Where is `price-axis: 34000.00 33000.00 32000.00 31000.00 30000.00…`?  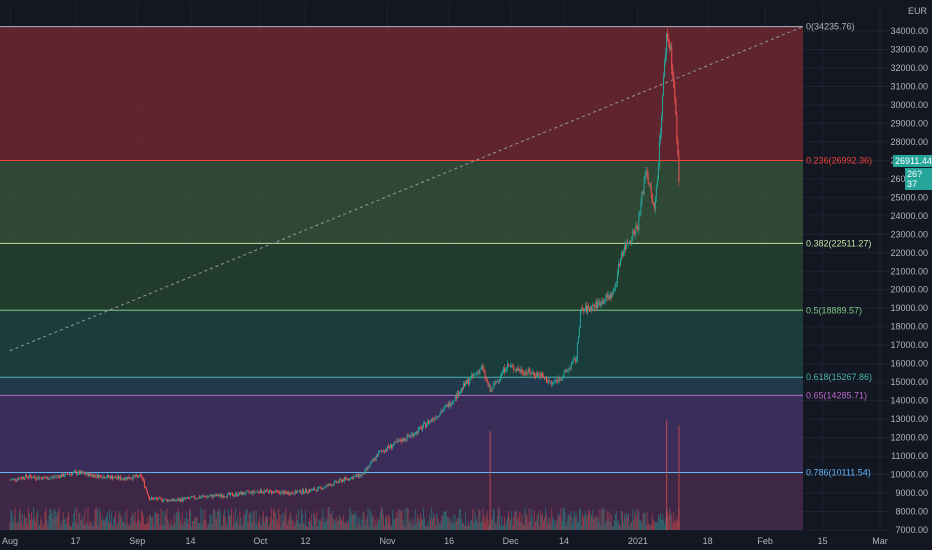
price-axis: 34000.00 33000.00 32000.00 31000.00 30000.00… is located at coordinates (909, 280).